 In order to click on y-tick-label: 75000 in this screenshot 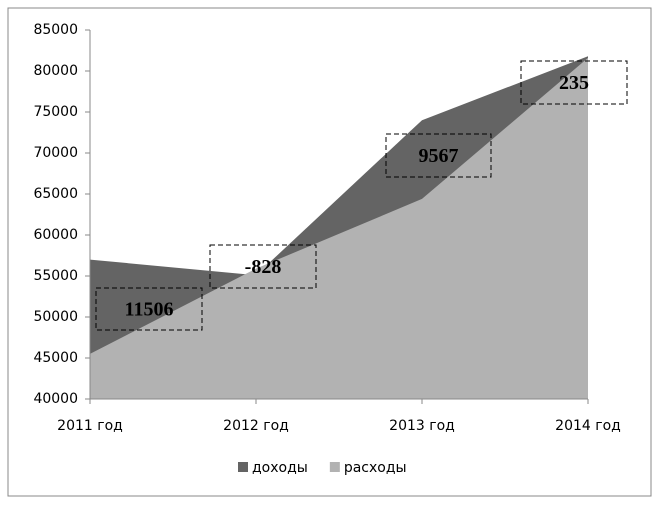, I will do `click(55, 112)`.